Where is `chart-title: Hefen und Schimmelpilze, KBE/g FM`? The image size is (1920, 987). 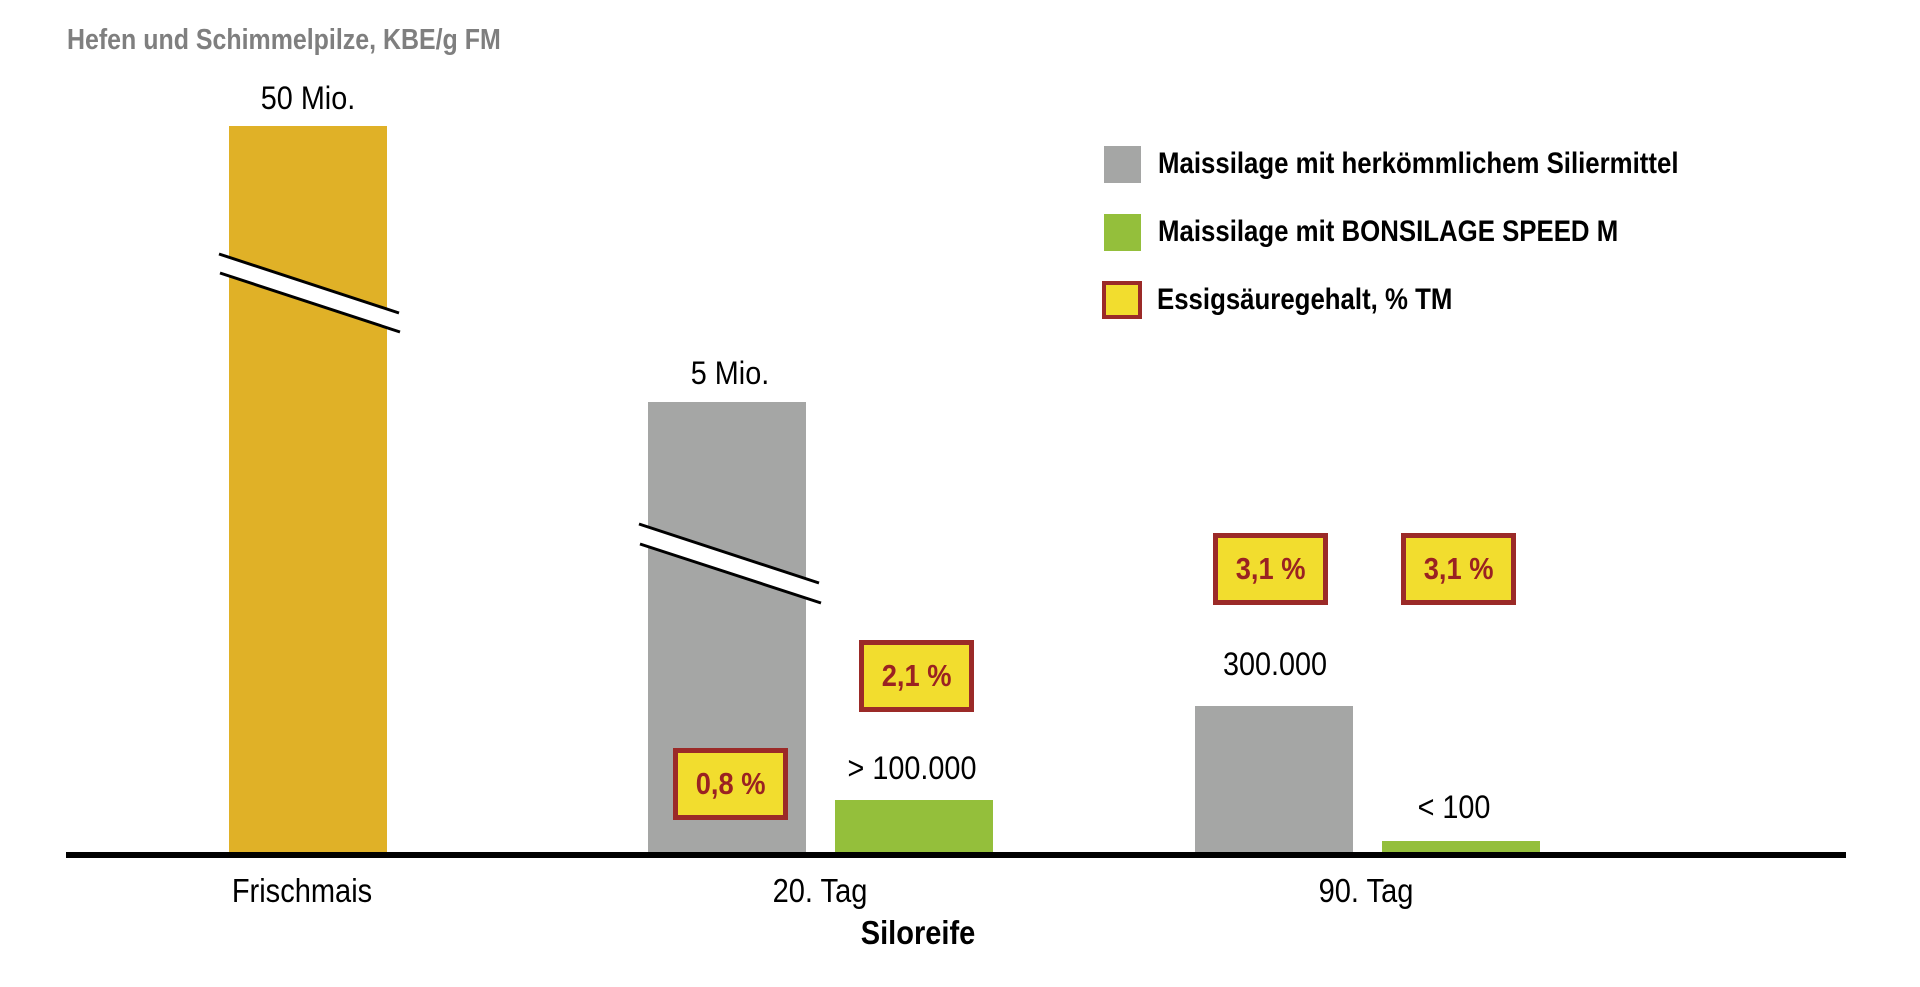
chart-title: Hefen und Schimmelpilze, KBE/g FM is located at coordinates (284, 40).